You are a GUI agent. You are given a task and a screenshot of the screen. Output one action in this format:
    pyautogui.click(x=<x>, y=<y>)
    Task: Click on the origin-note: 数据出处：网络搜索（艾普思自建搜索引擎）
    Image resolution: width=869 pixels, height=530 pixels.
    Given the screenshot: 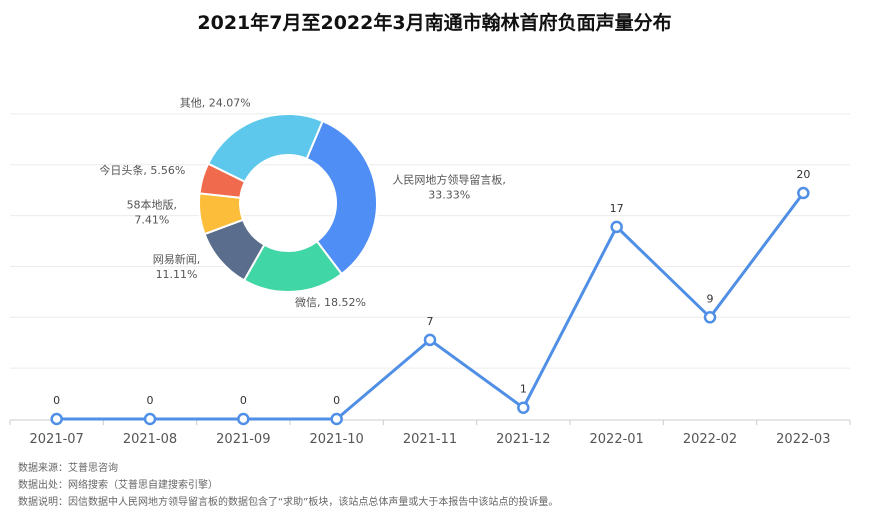 What is the action you would take?
    pyautogui.click(x=118, y=485)
    